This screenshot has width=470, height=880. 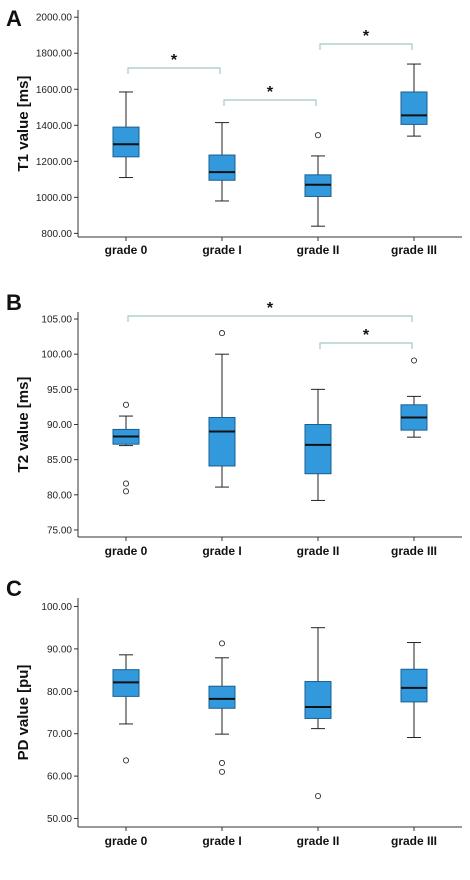 I want to click on y-axis-label: PD value [pu], so click(x=23, y=713).